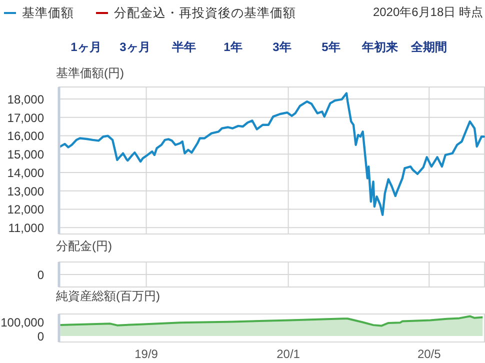  Describe the element at coordinates (22, 322) in the screenshot. I see `y-tick-label: 100,000` at that location.